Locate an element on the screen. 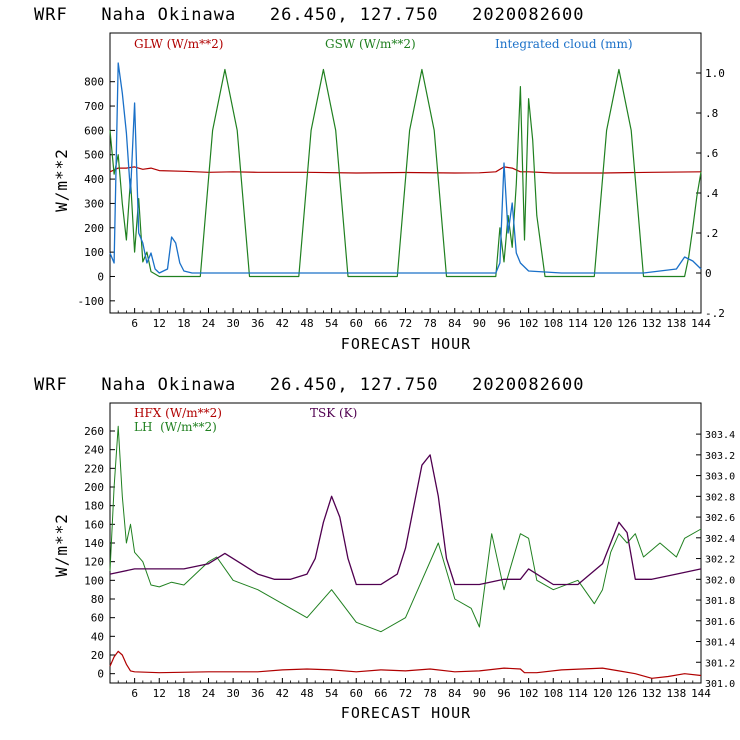 This screenshot has width=740, height=740. y-tick-label: 260 is located at coordinates (94, 431).